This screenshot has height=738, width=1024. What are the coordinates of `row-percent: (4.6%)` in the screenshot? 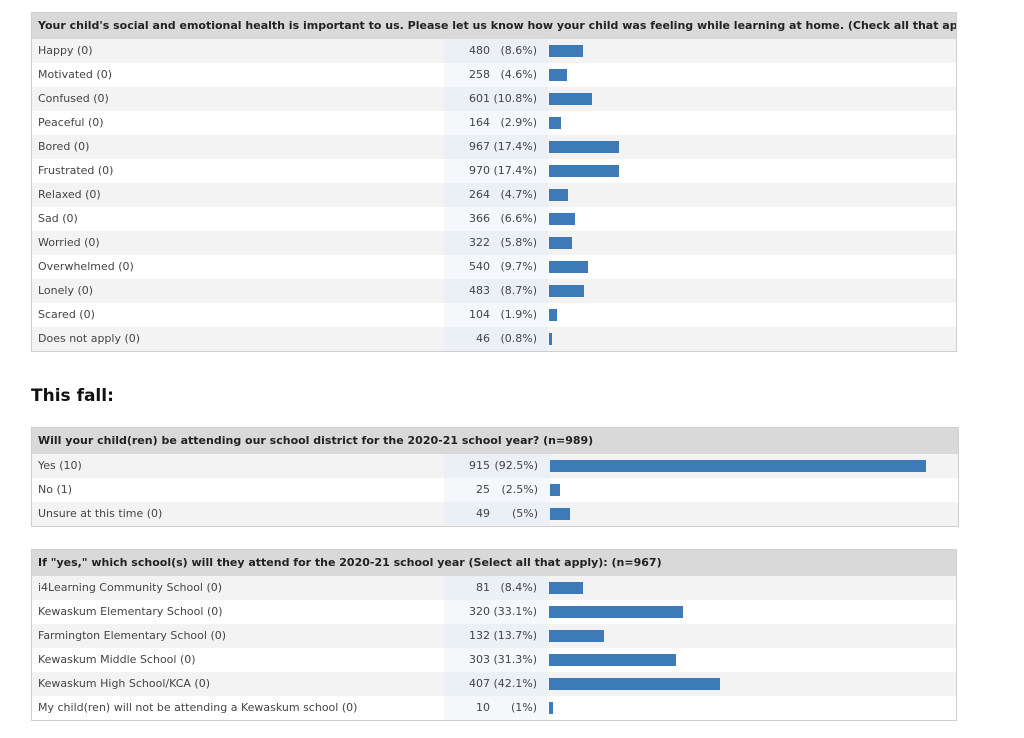 It's located at (518, 74).